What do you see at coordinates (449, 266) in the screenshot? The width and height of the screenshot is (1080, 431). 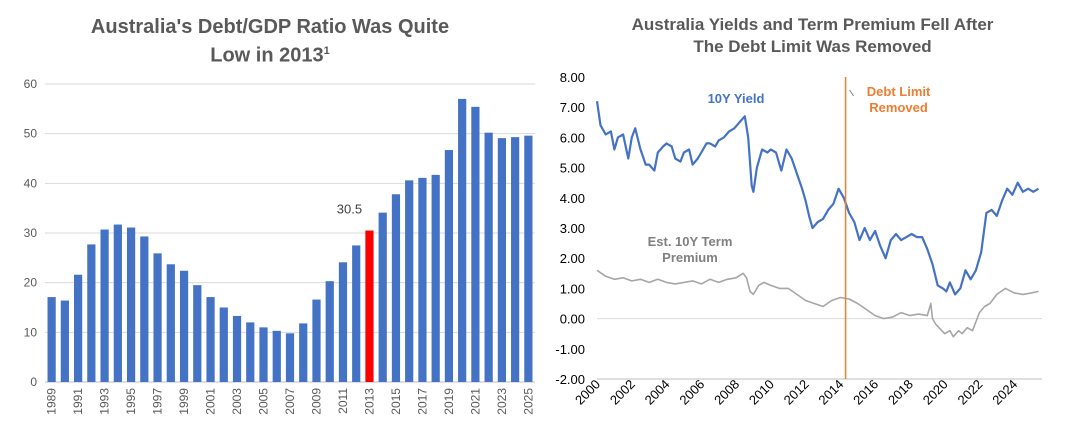 I see `bar-2019` at bounding box center [449, 266].